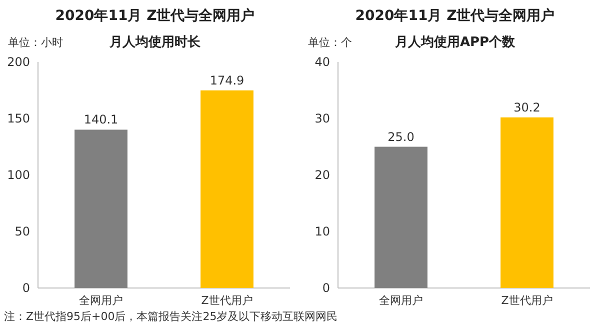 This screenshot has height=325, width=600. Describe the element at coordinates (322, 62) in the screenshot. I see `y-tick-label: 40` at that location.